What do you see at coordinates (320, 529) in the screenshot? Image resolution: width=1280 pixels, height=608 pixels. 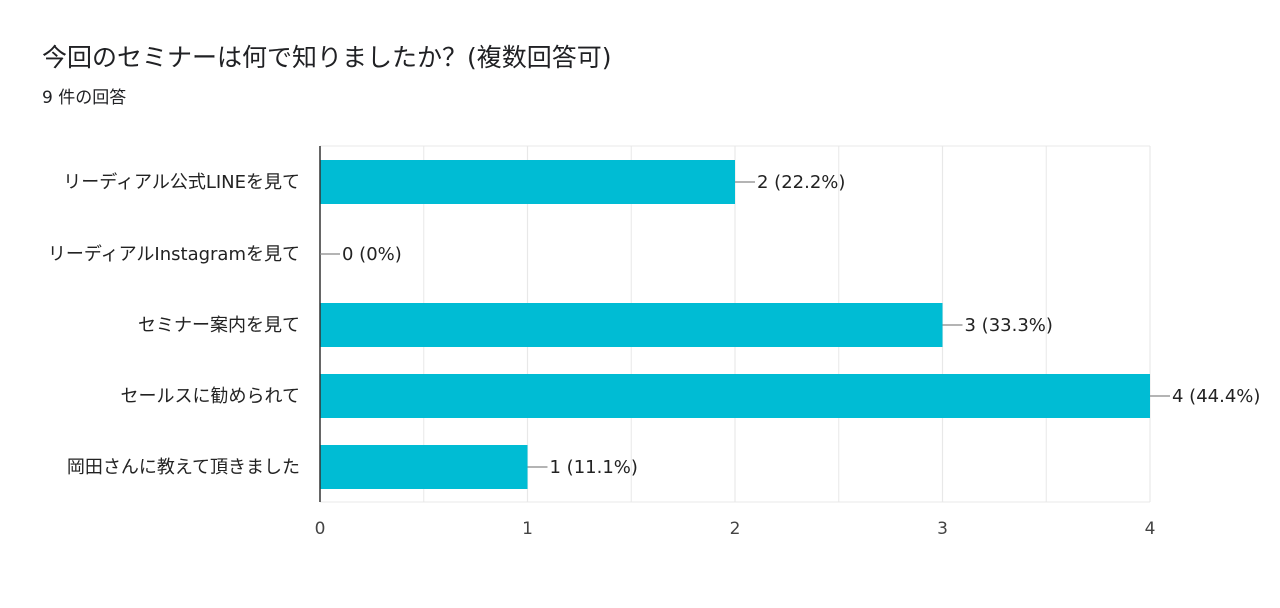 I see `x-tick-label: 0` at bounding box center [320, 529].